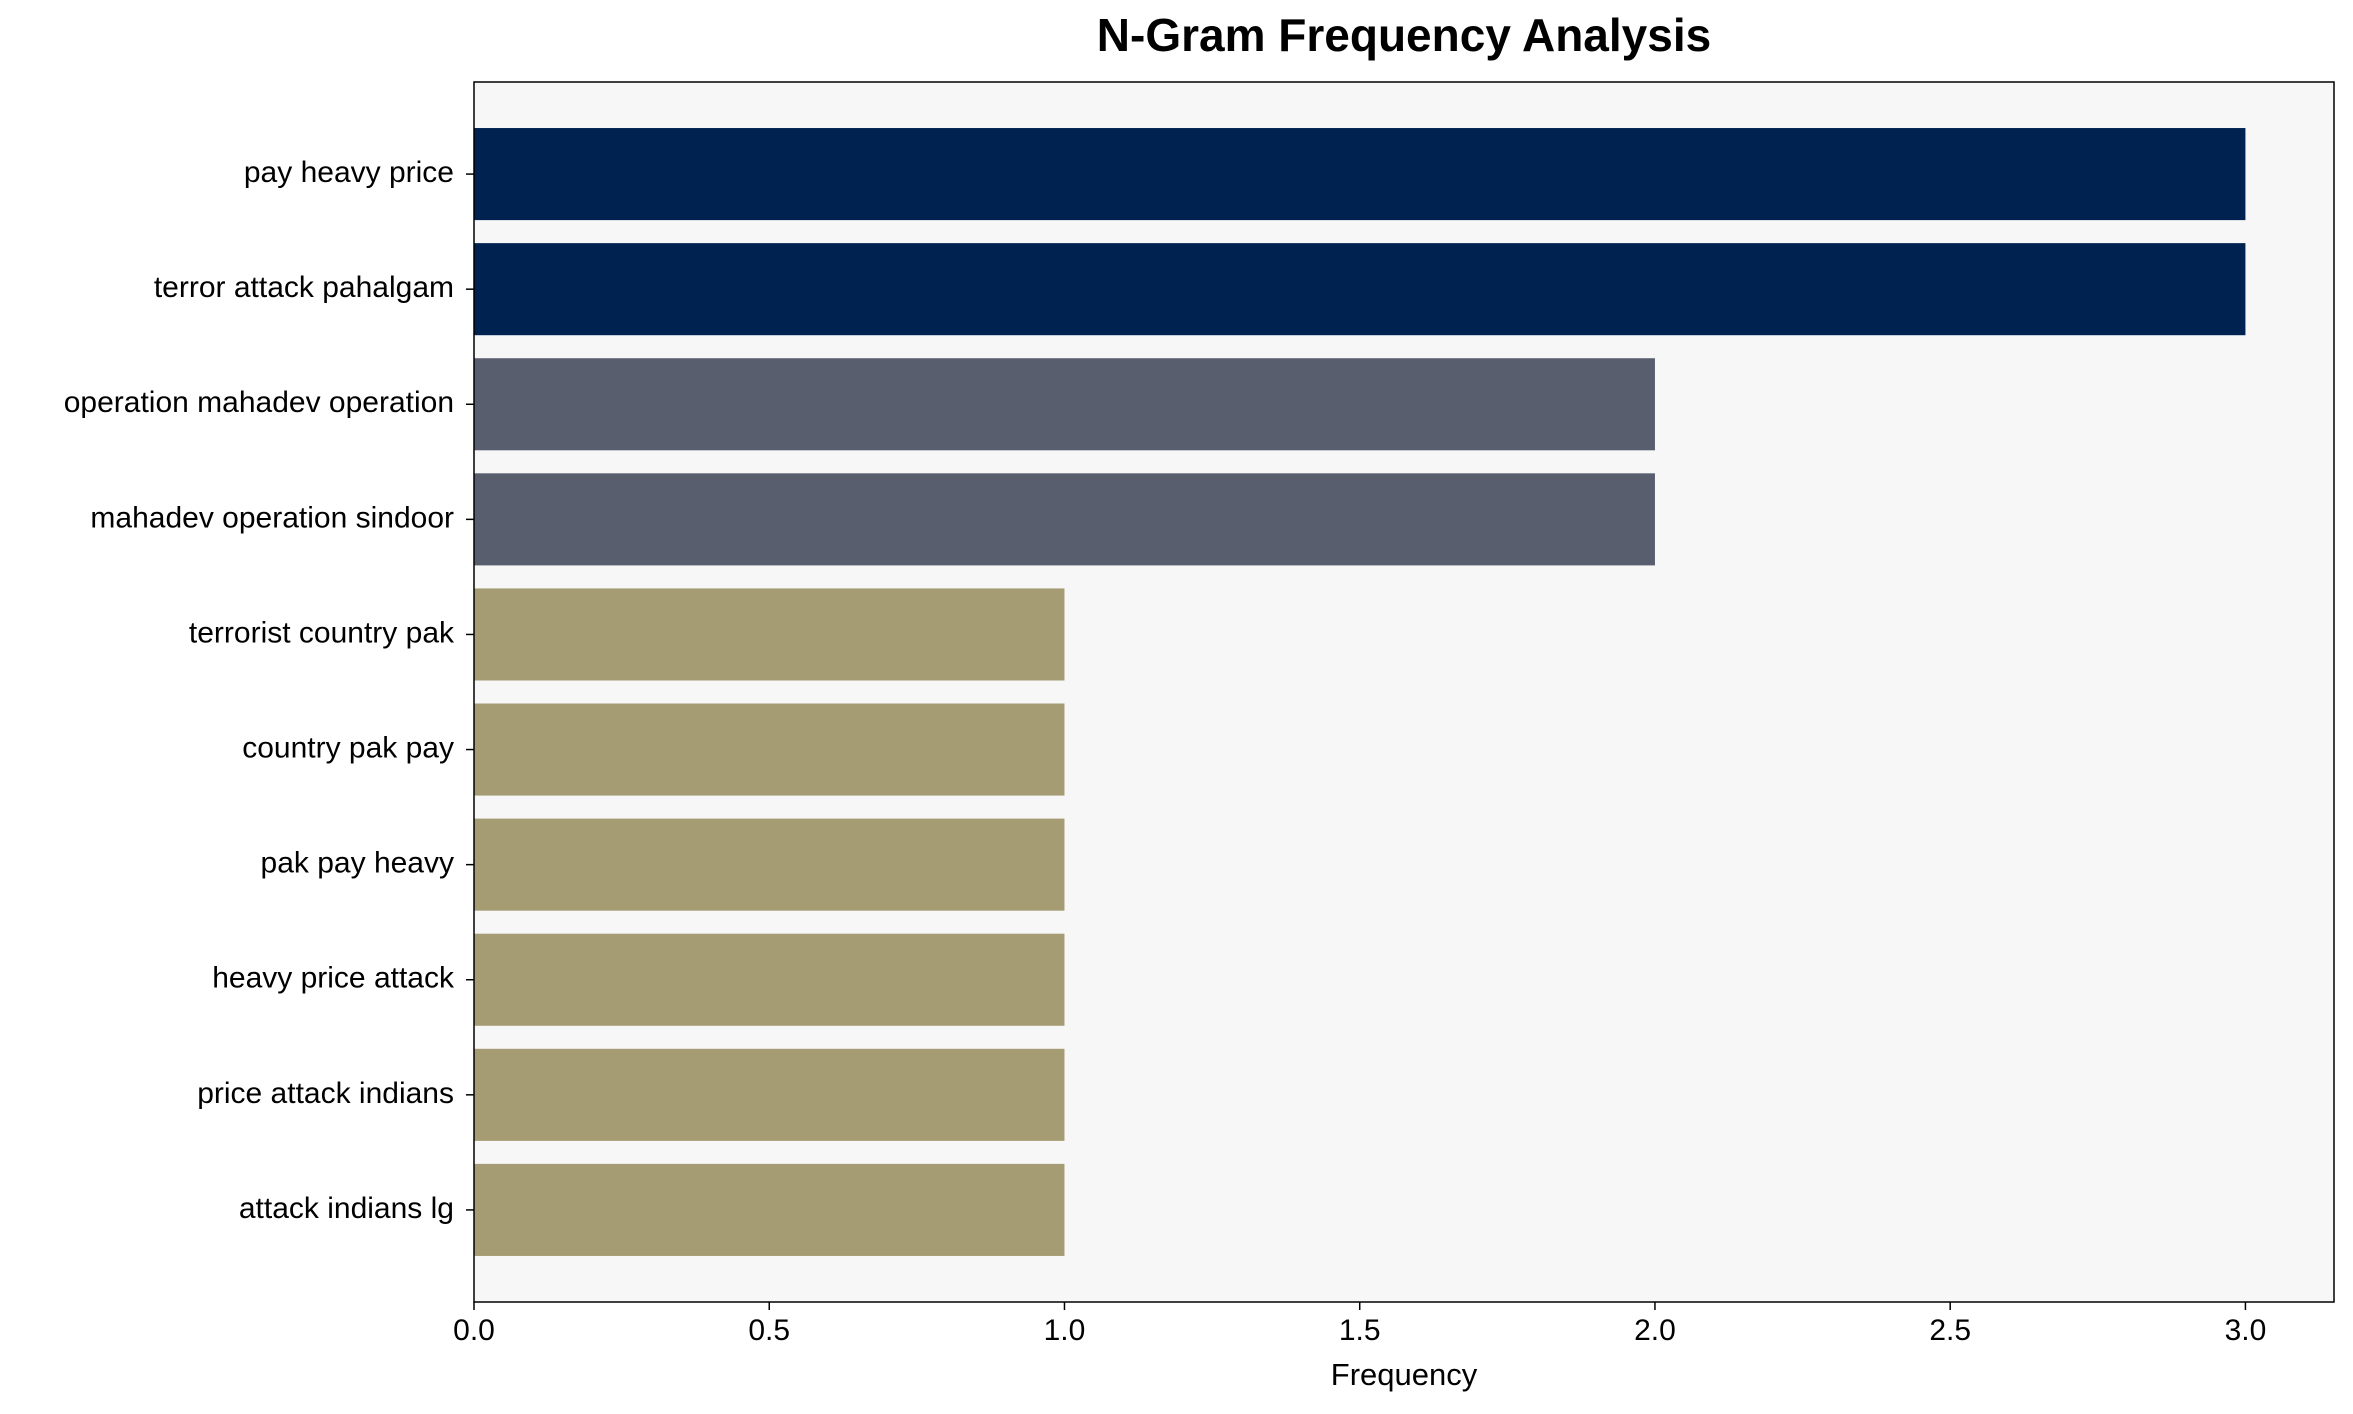  Describe the element at coordinates (1404, 35) in the screenshot. I see `chart-title: N-Gram Frequency Analysis` at that location.